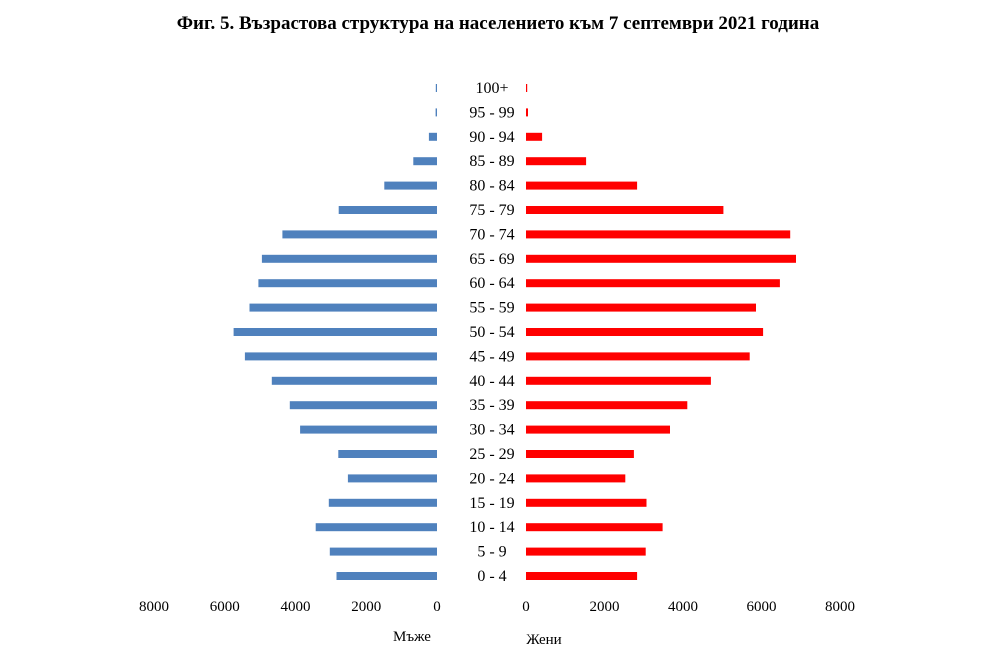  Describe the element at coordinates (491, 161) in the screenshot. I see `age-group-label: 85 - 89` at that location.